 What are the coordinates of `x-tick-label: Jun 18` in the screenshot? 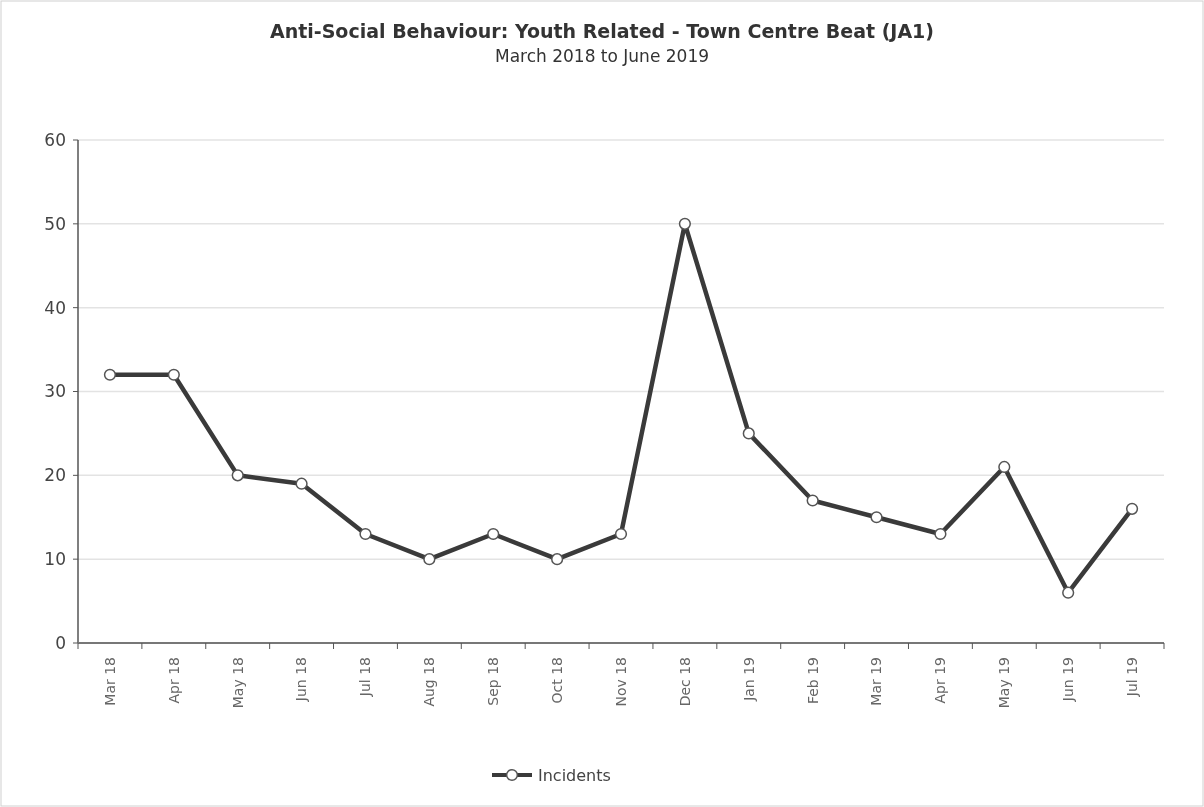 It's located at (301, 680).